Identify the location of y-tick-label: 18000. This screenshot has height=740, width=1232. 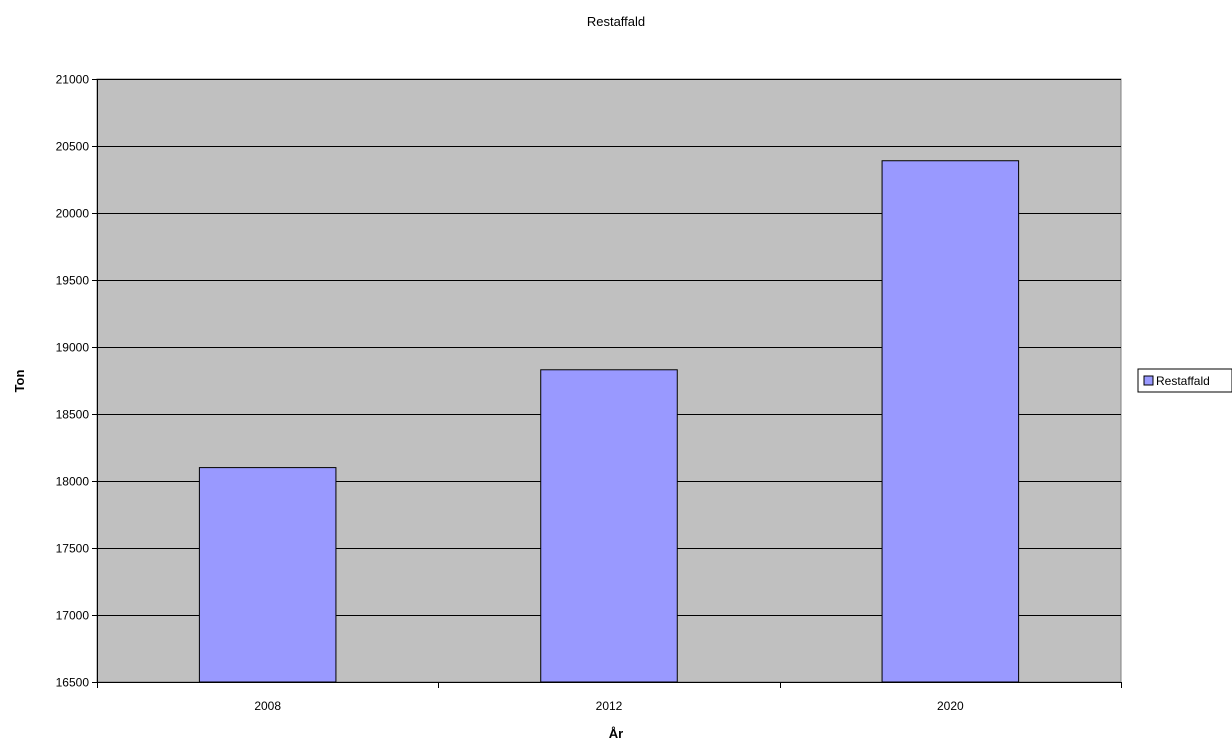
(73, 482).